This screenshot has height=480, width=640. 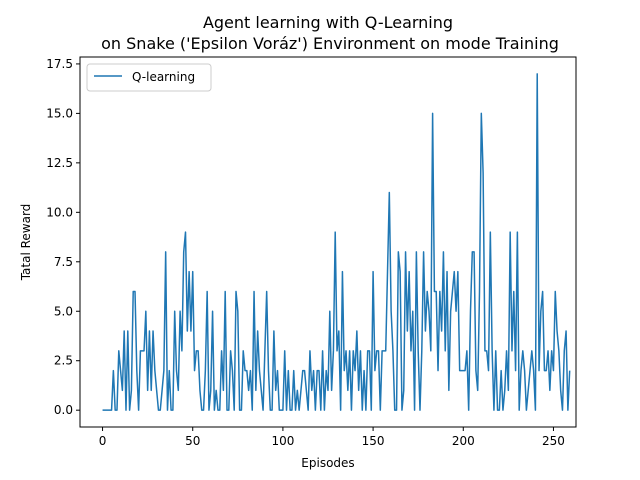 What do you see at coordinates (63, 311) in the screenshot?
I see `y-tick-label: 5.0` at bounding box center [63, 311].